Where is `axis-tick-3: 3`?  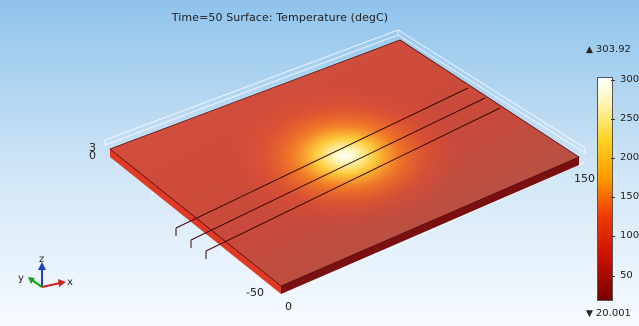
axis-tick-3: 3 is located at coordinates (92, 147).